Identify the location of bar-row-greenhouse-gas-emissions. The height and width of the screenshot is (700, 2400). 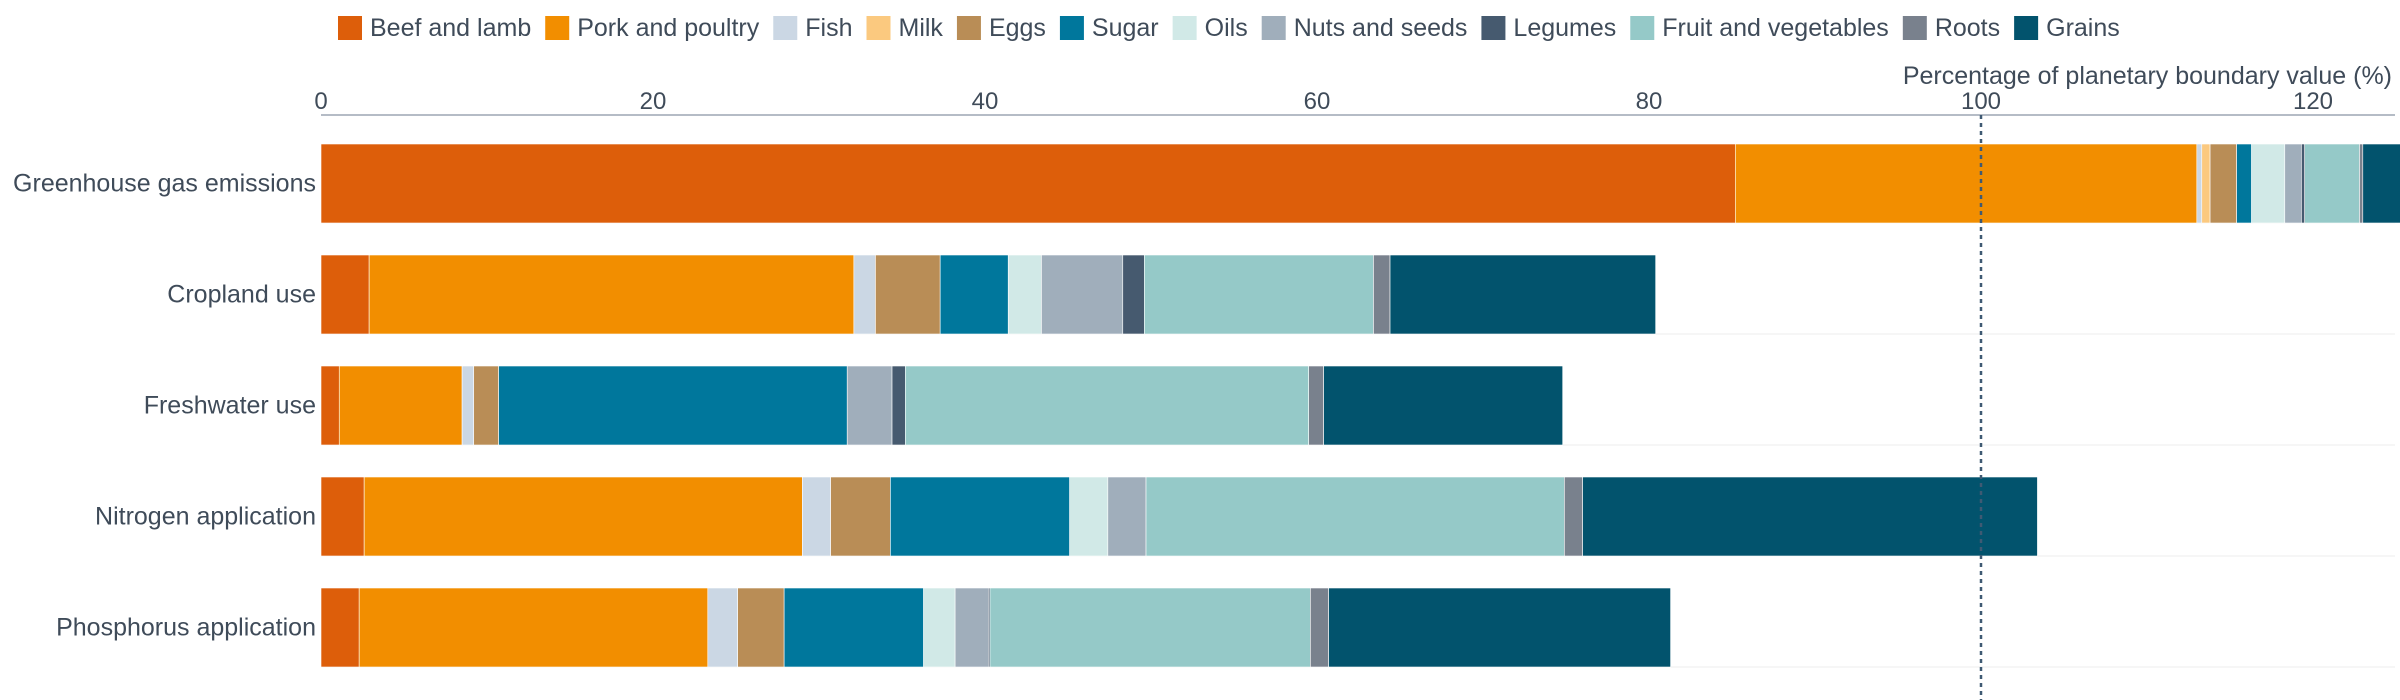
(1360, 183).